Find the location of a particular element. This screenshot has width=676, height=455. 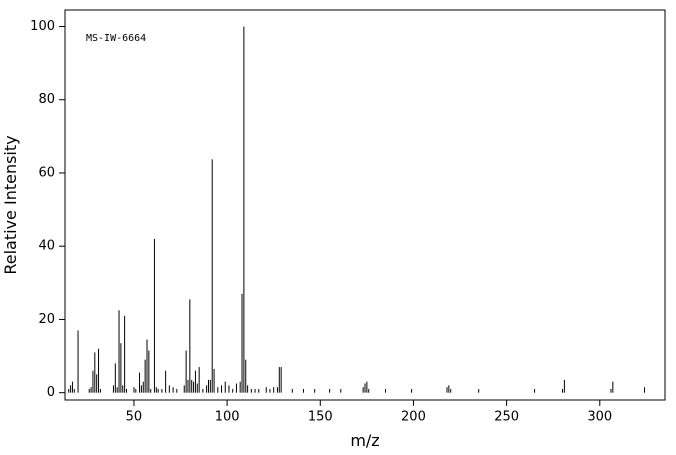

y-tick-label: 60 is located at coordinates (46, 172).